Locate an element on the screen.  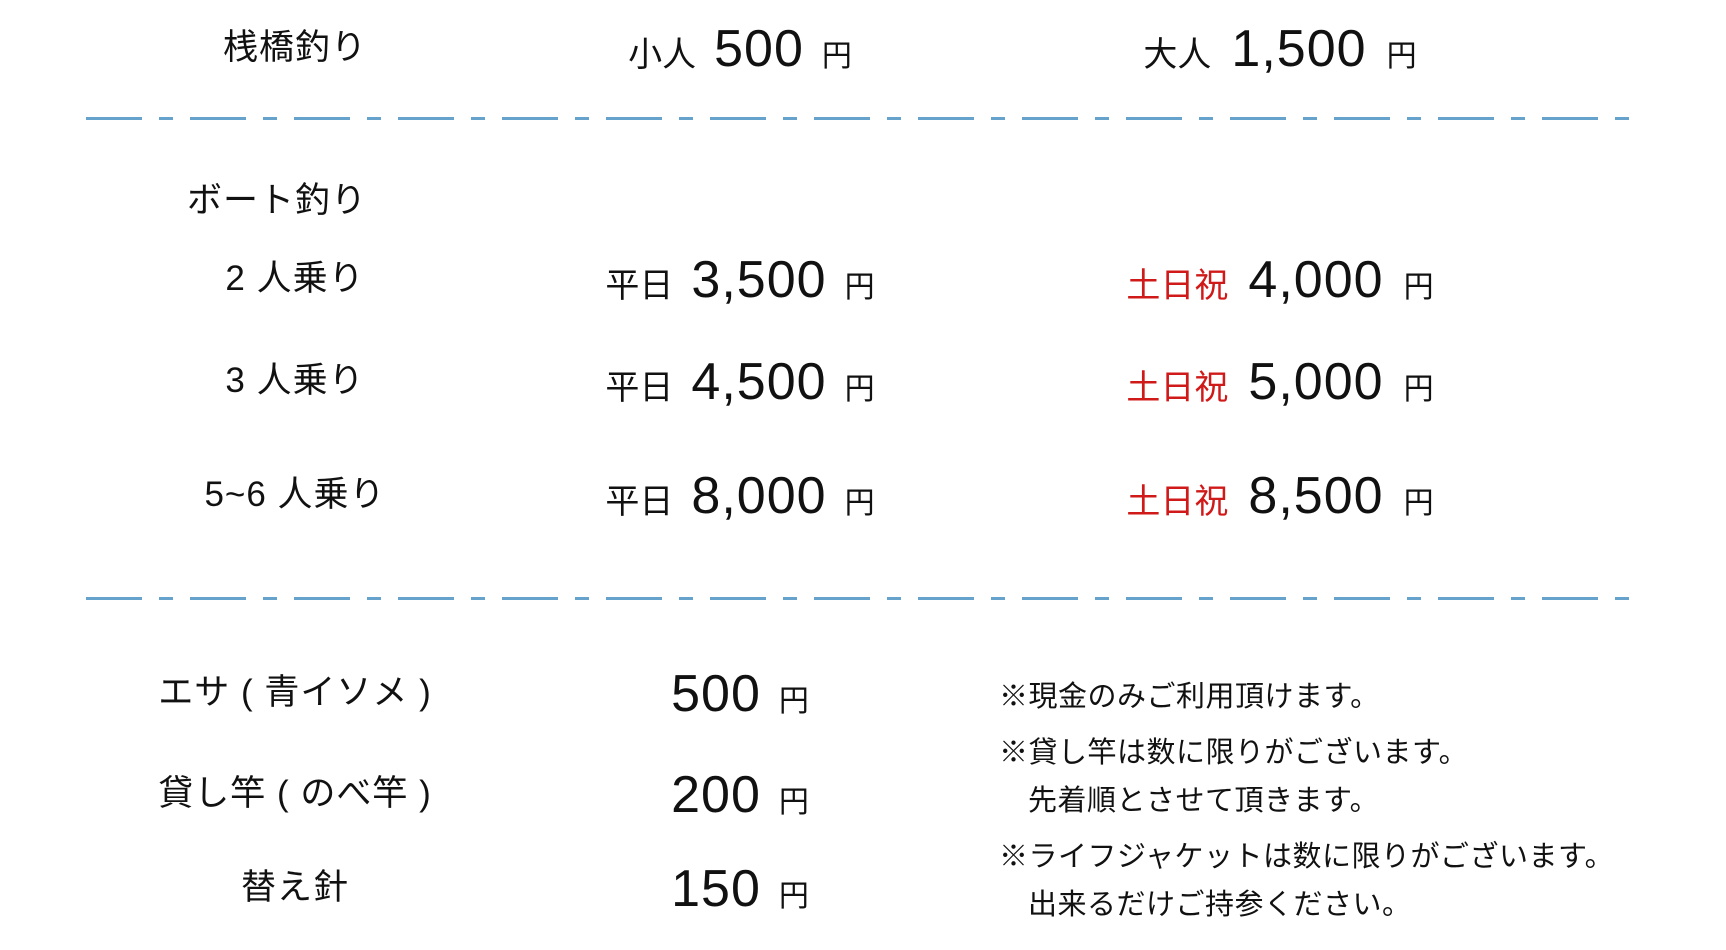
seat-label-cell: 5~6 人乗り is located at coordinates (295, 491).